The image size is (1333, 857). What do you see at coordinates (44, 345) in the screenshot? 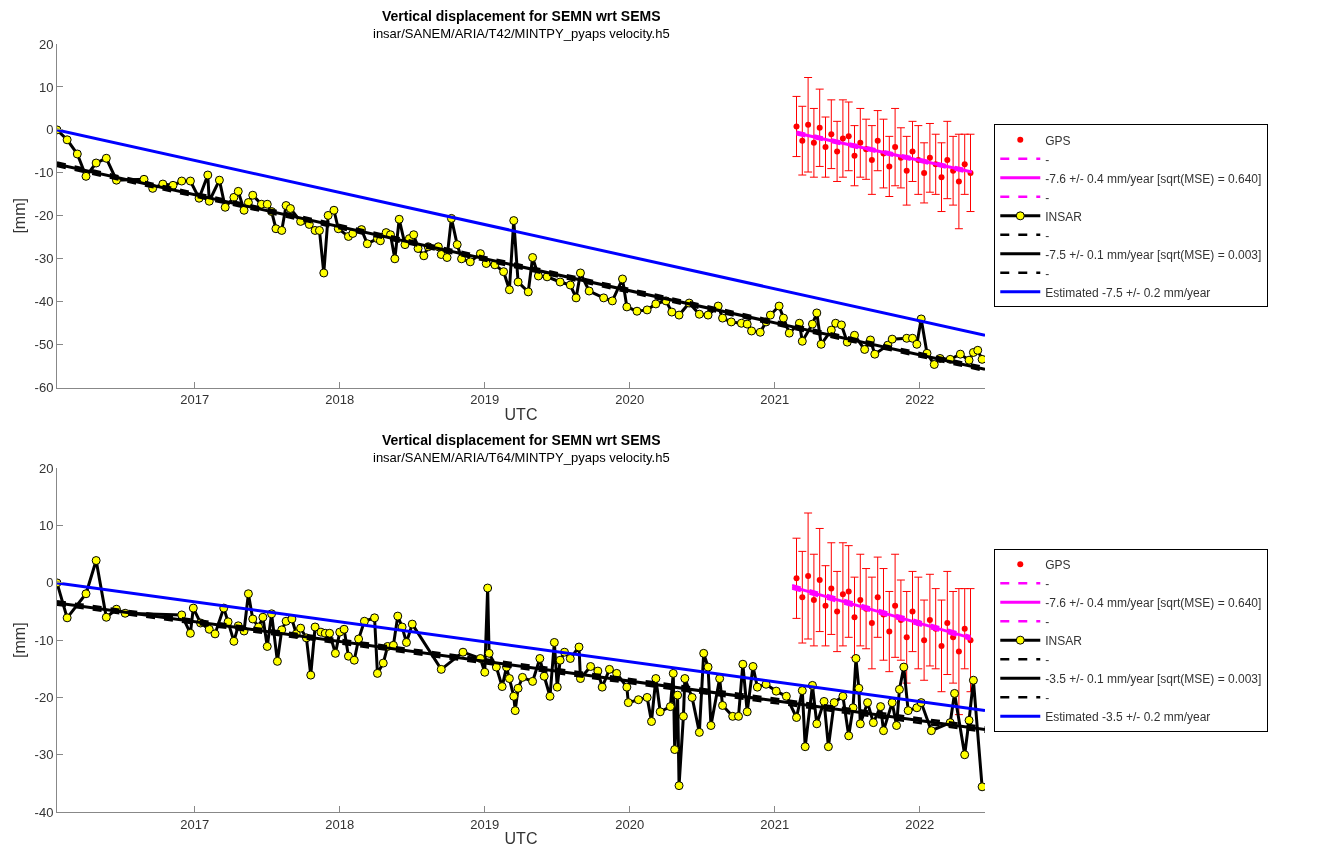
I see `y-tick-label: -50` at bounding box center [44, 345].